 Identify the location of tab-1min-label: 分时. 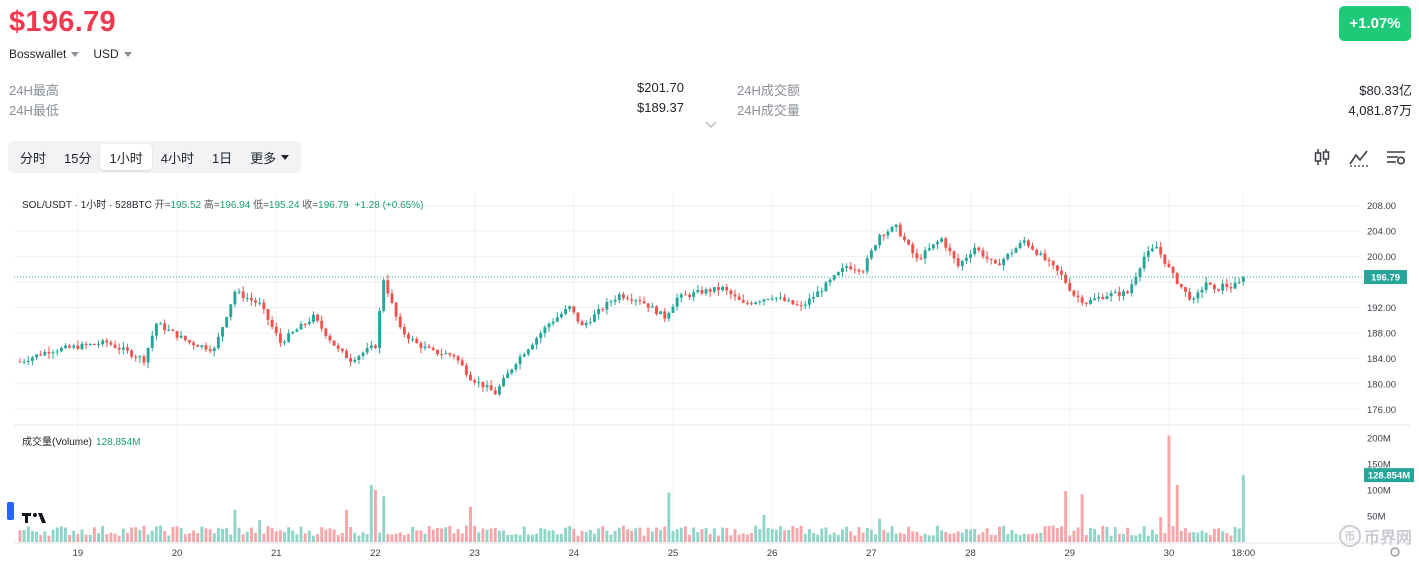
(33, 158).